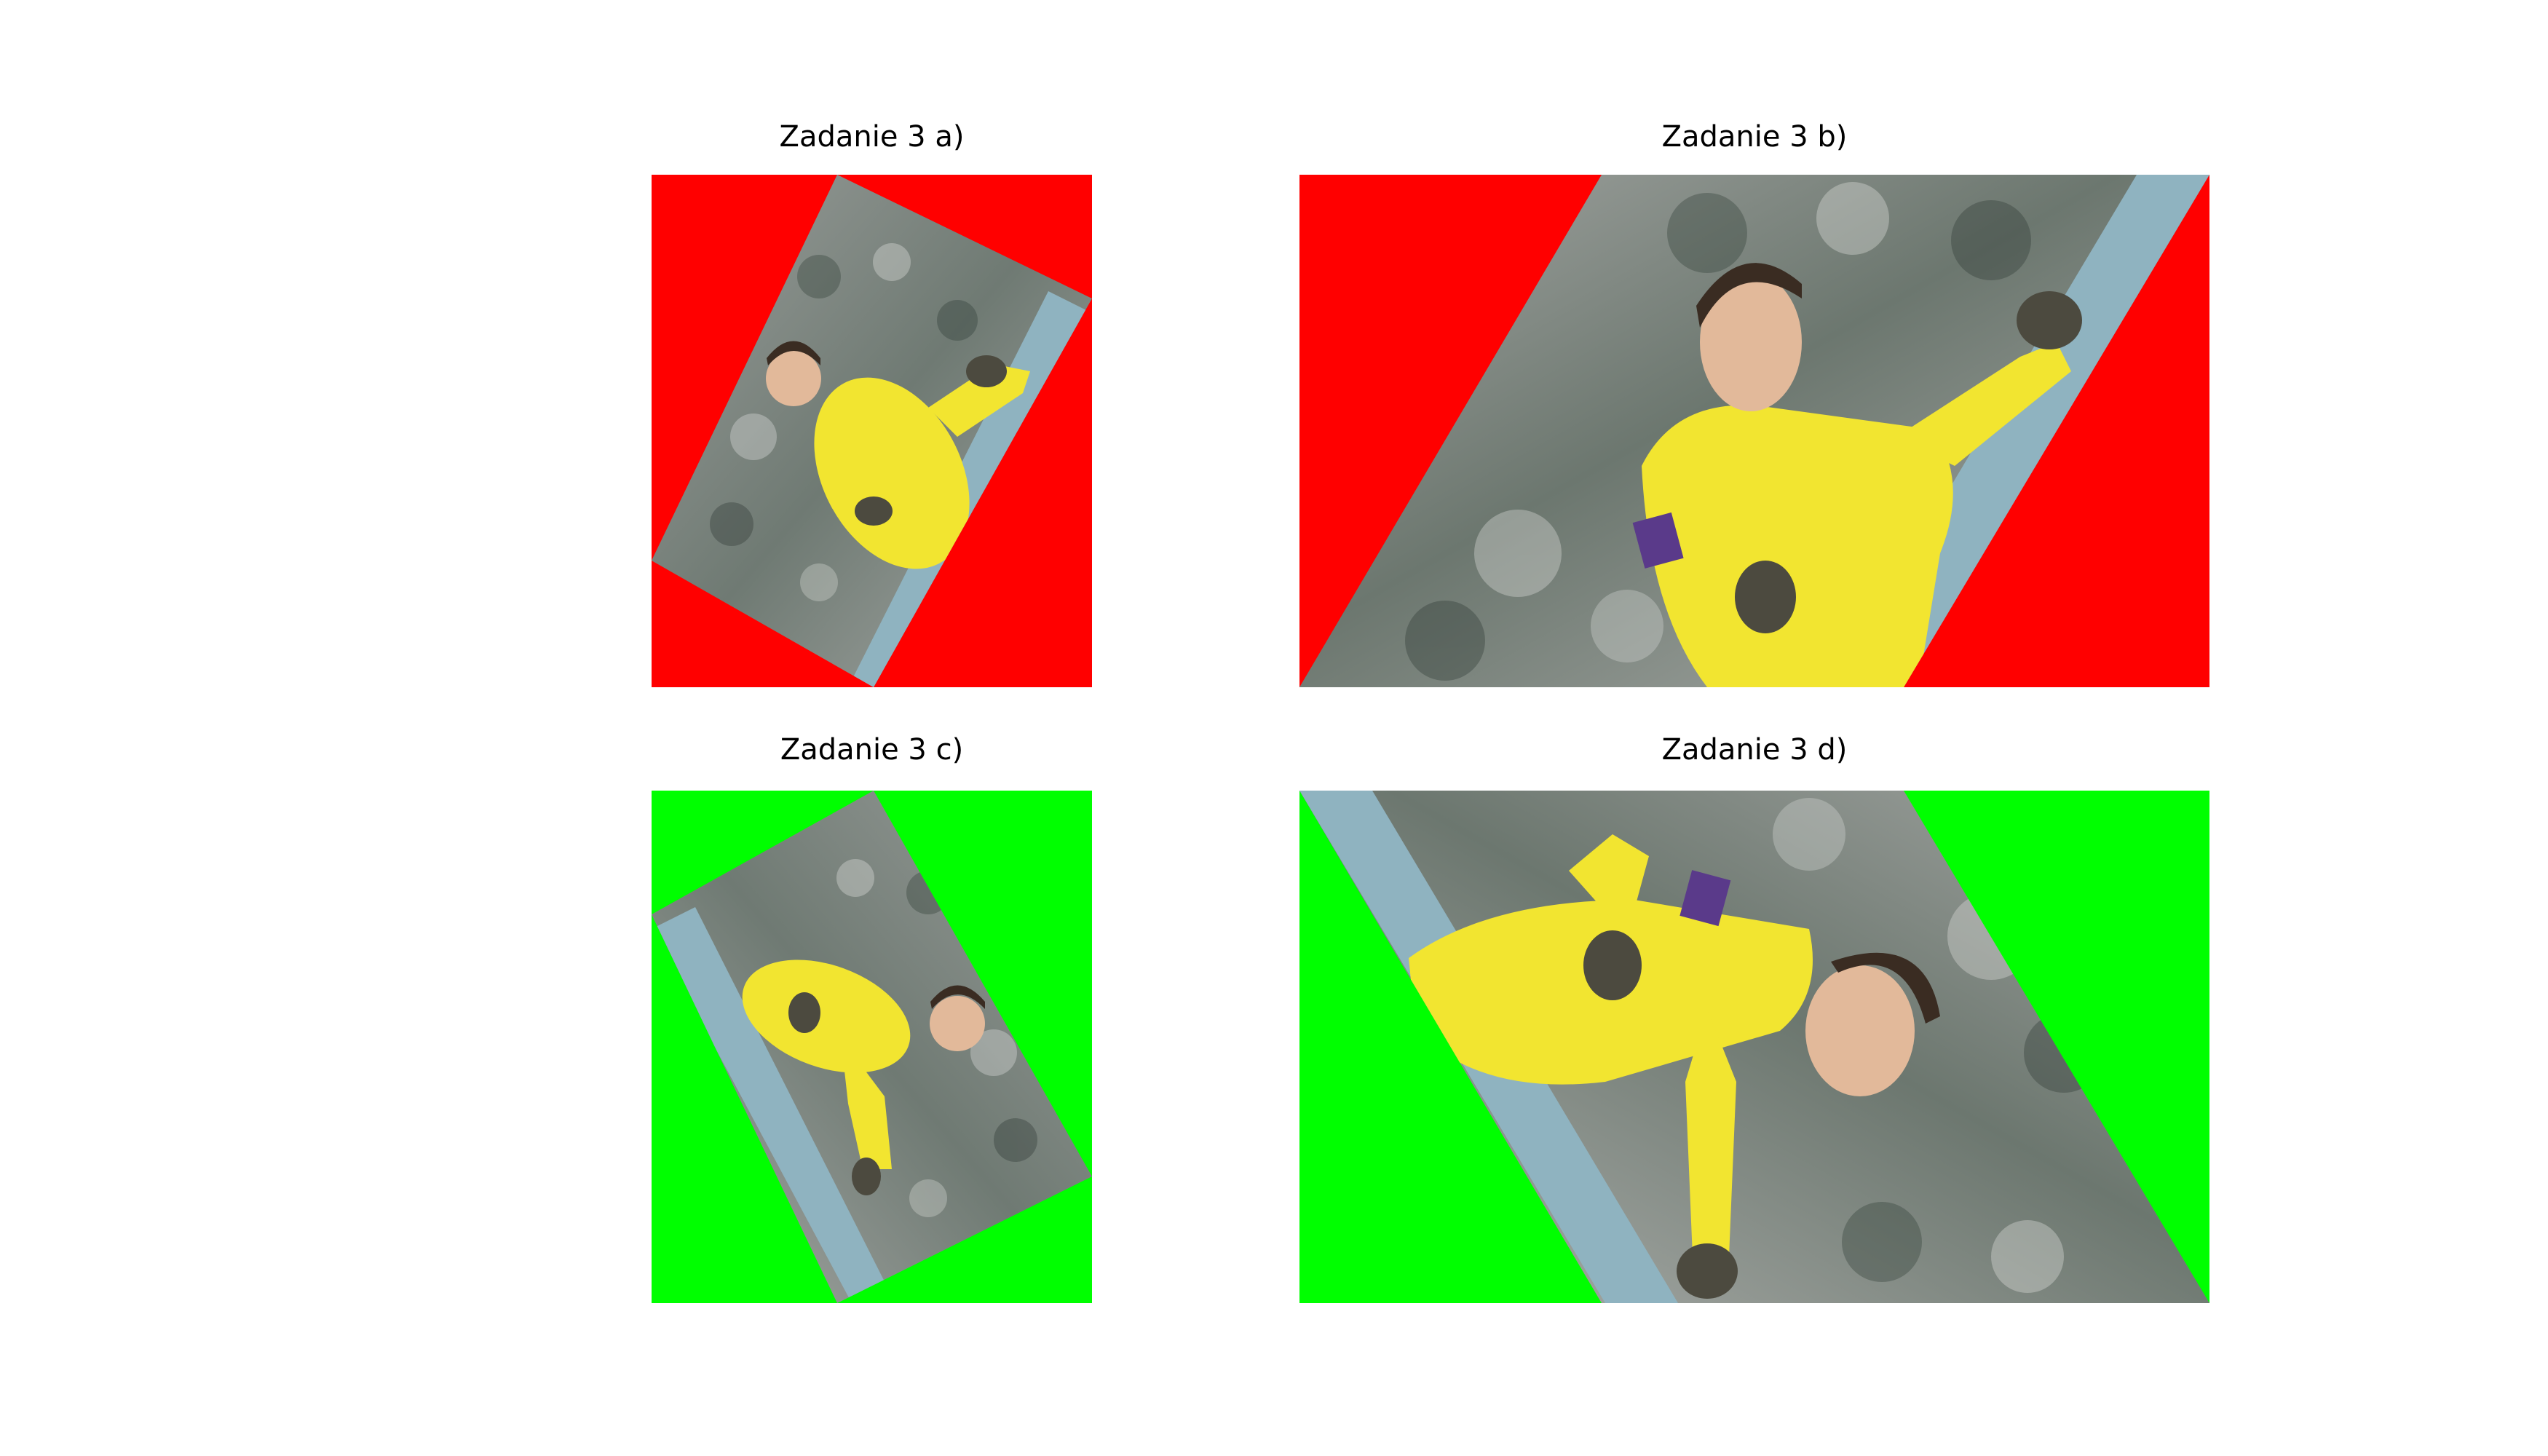 The width and height of the screenshot is (2548, 1456). I want to click on panel-b, so click(1754, 431).